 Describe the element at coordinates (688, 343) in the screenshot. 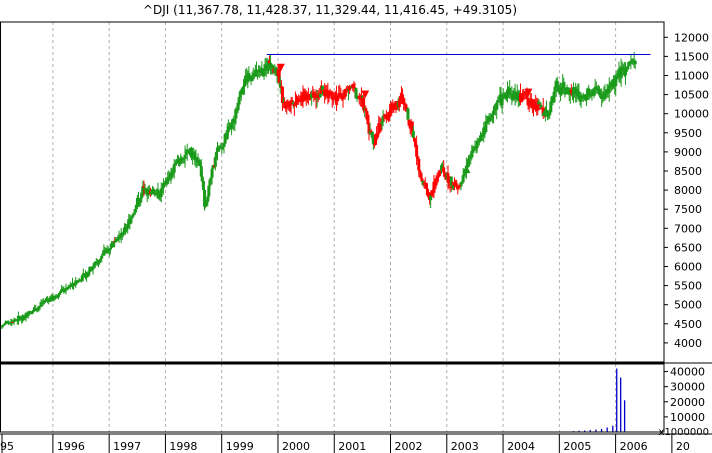

I see `price-tick-label: 4000` at that location.